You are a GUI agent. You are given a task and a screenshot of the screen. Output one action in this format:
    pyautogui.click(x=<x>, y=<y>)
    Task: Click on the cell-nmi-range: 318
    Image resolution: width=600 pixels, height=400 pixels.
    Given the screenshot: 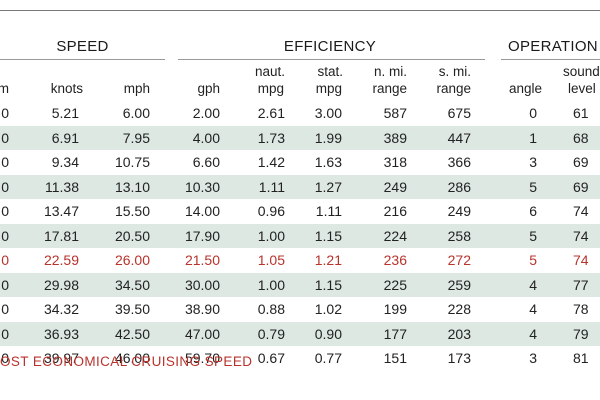 What is the action you would take?
    pyautogui.click(x=395, y=162)
    